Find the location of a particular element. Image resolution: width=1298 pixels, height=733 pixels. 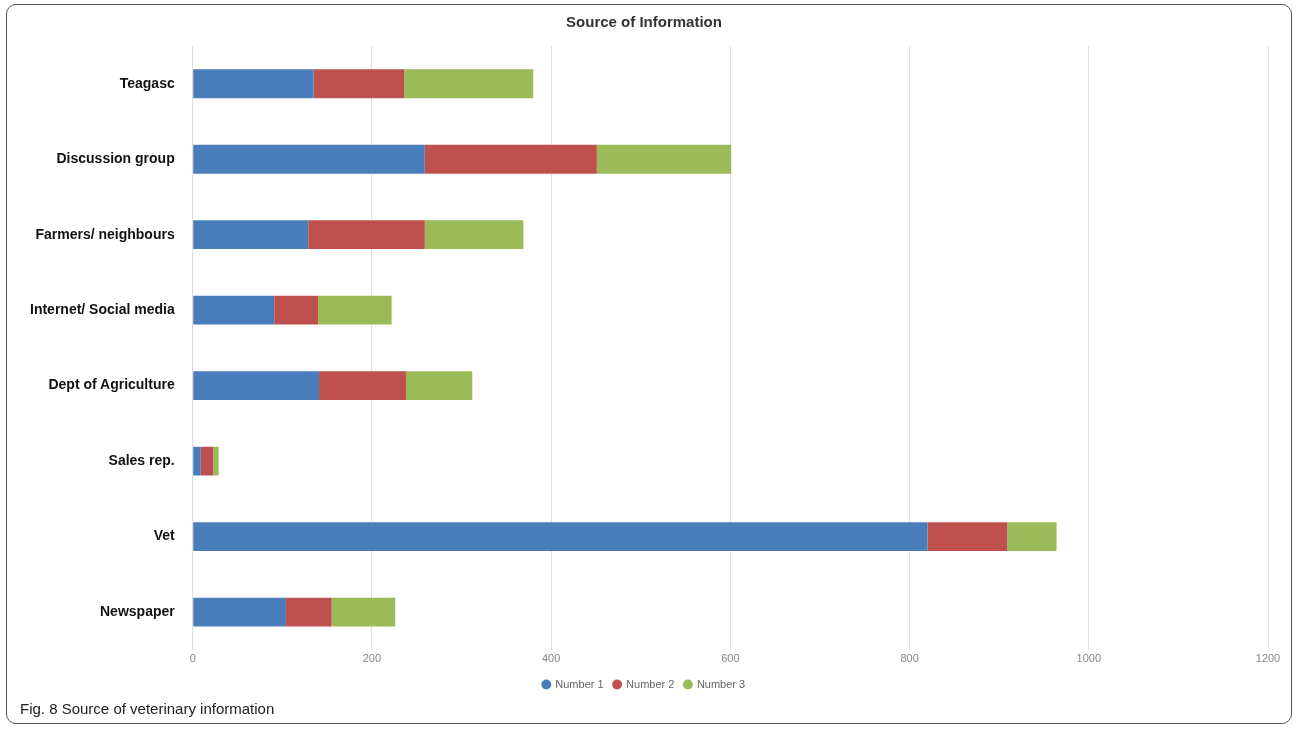

y-tick-label: Internet/ Social media is located at coordinates (102, 309).